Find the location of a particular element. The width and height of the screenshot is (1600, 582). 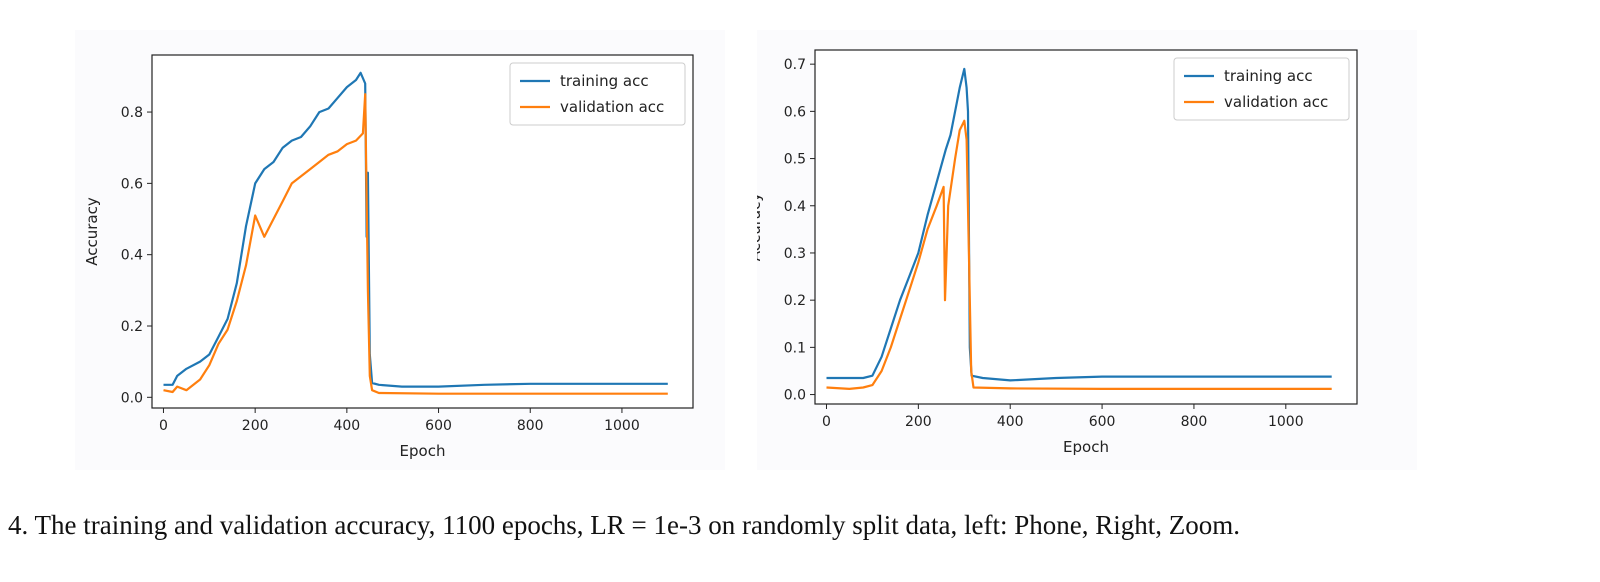

y-tick-label: 0.7 is located at coordinates (795, 65).